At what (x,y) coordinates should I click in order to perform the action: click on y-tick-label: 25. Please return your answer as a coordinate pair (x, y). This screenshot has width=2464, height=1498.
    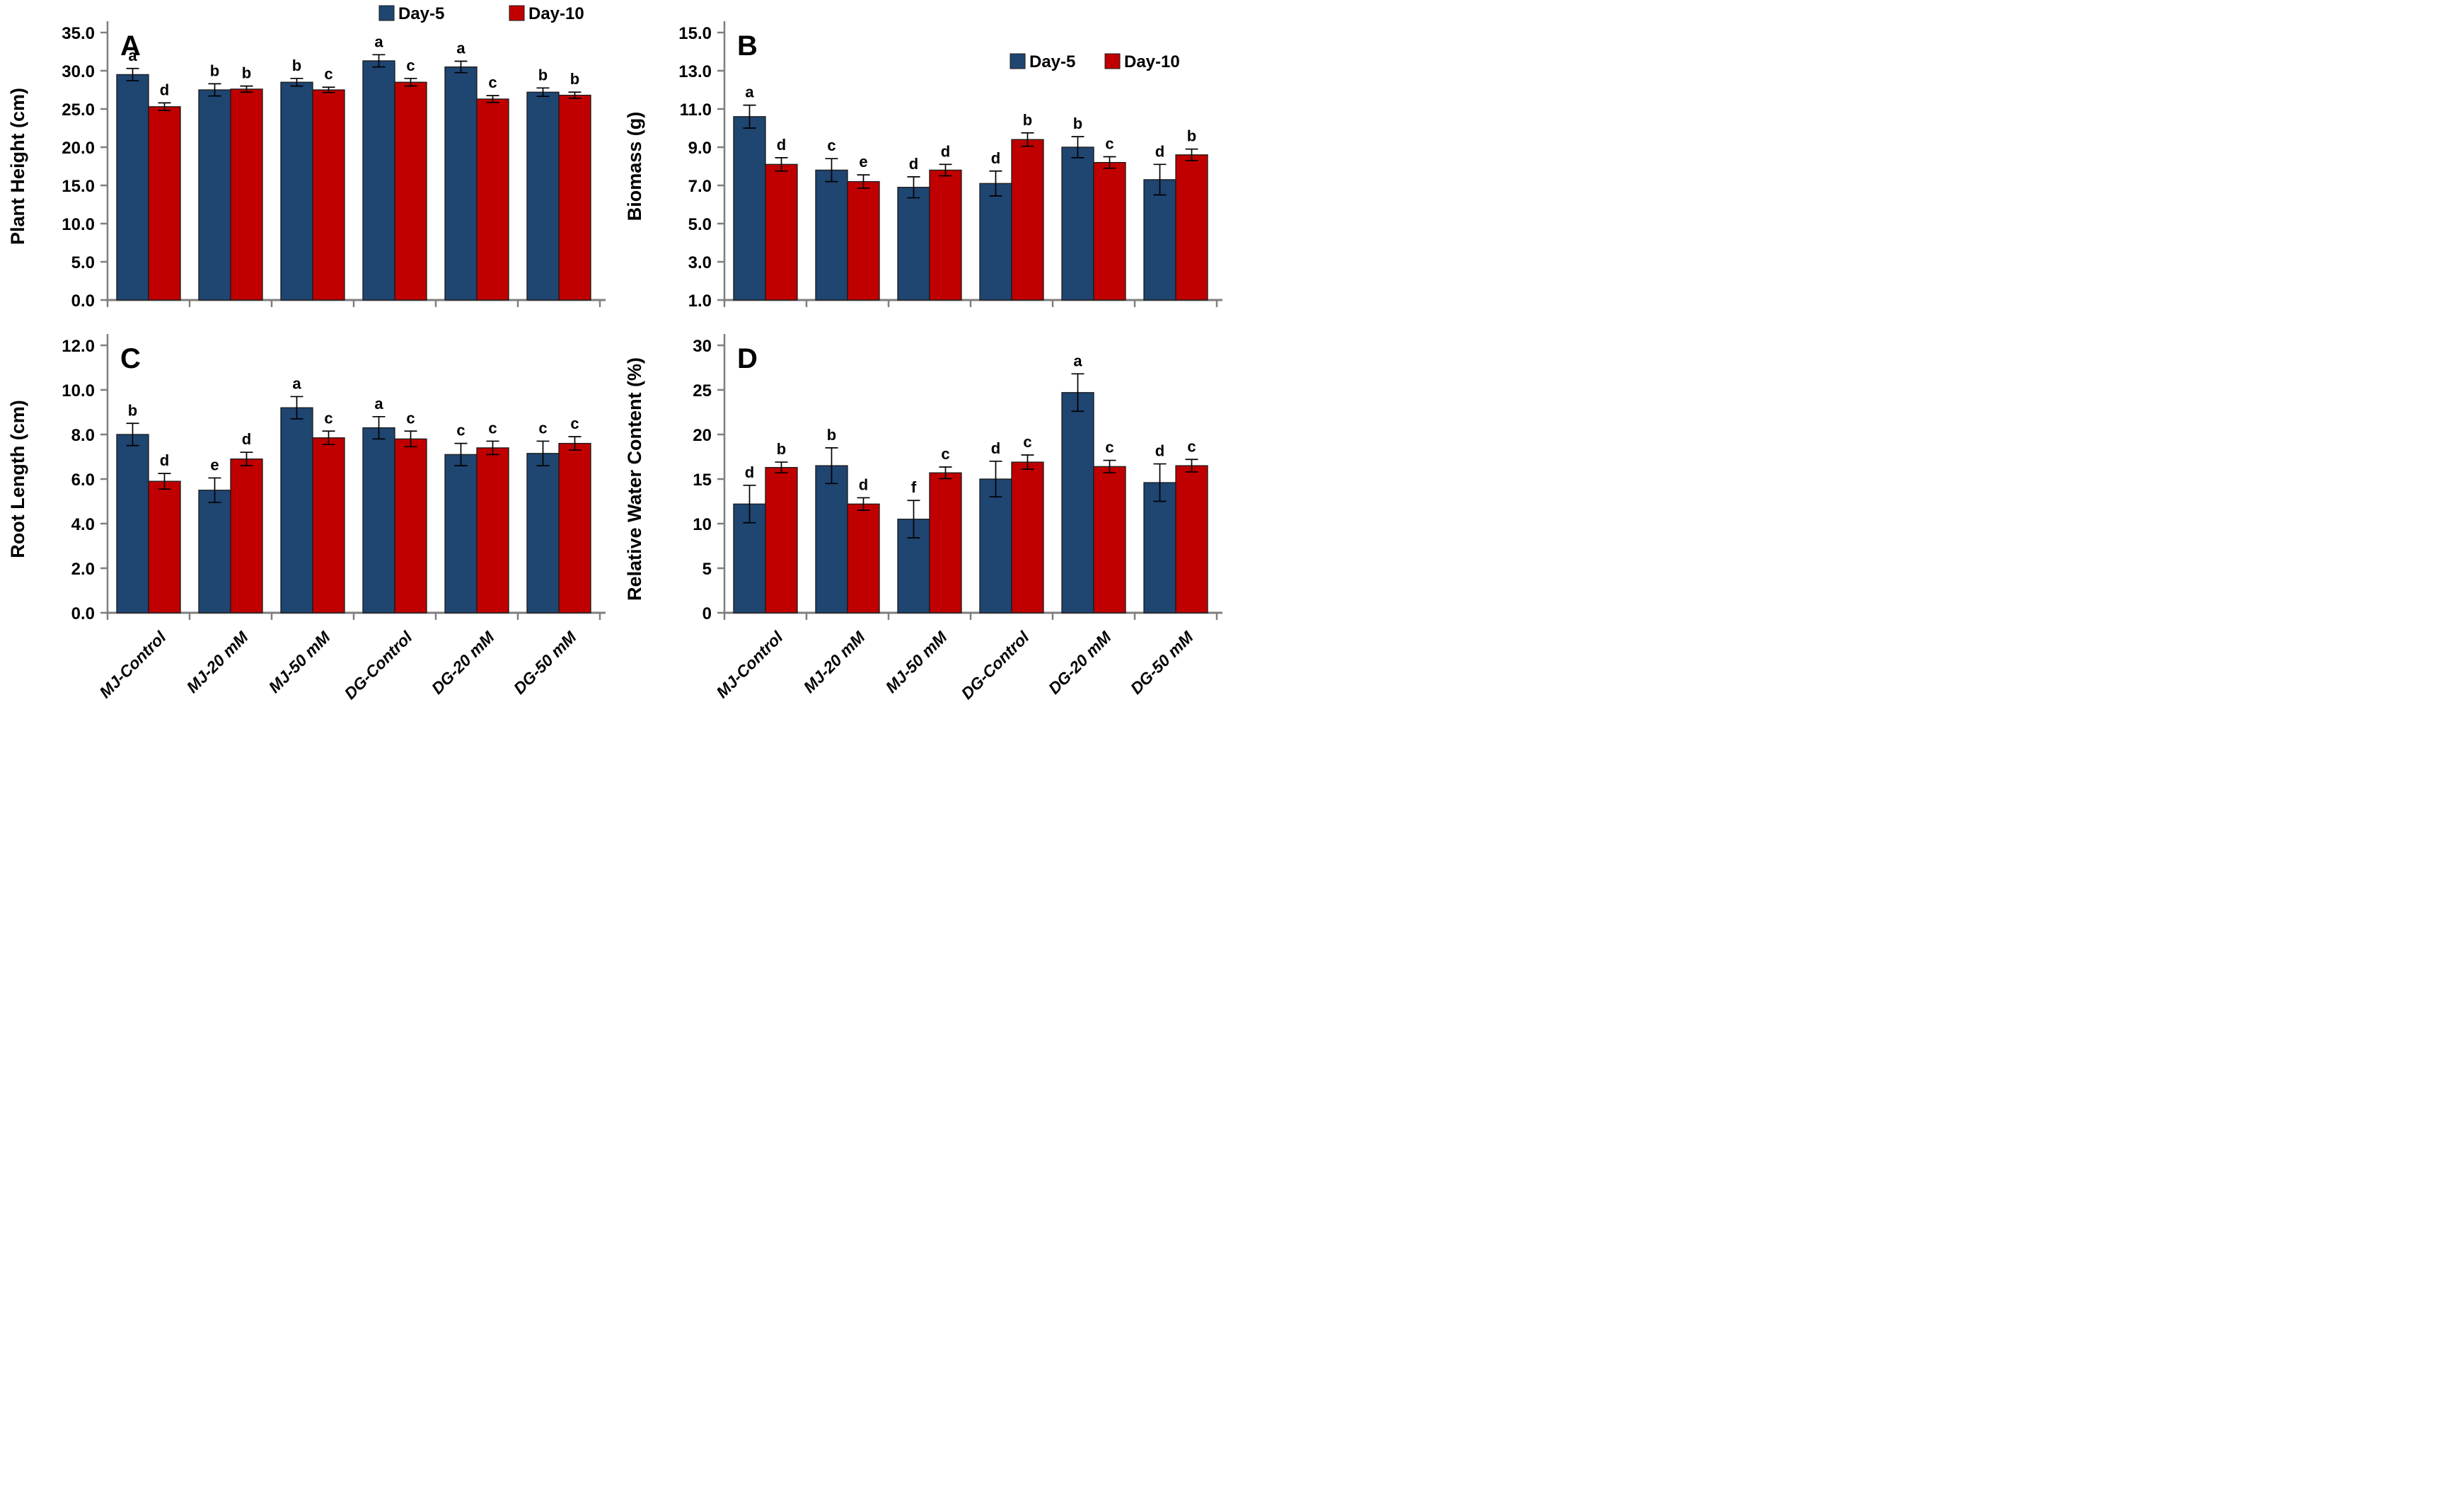
    Looking at the image, I should click on (702, 391).